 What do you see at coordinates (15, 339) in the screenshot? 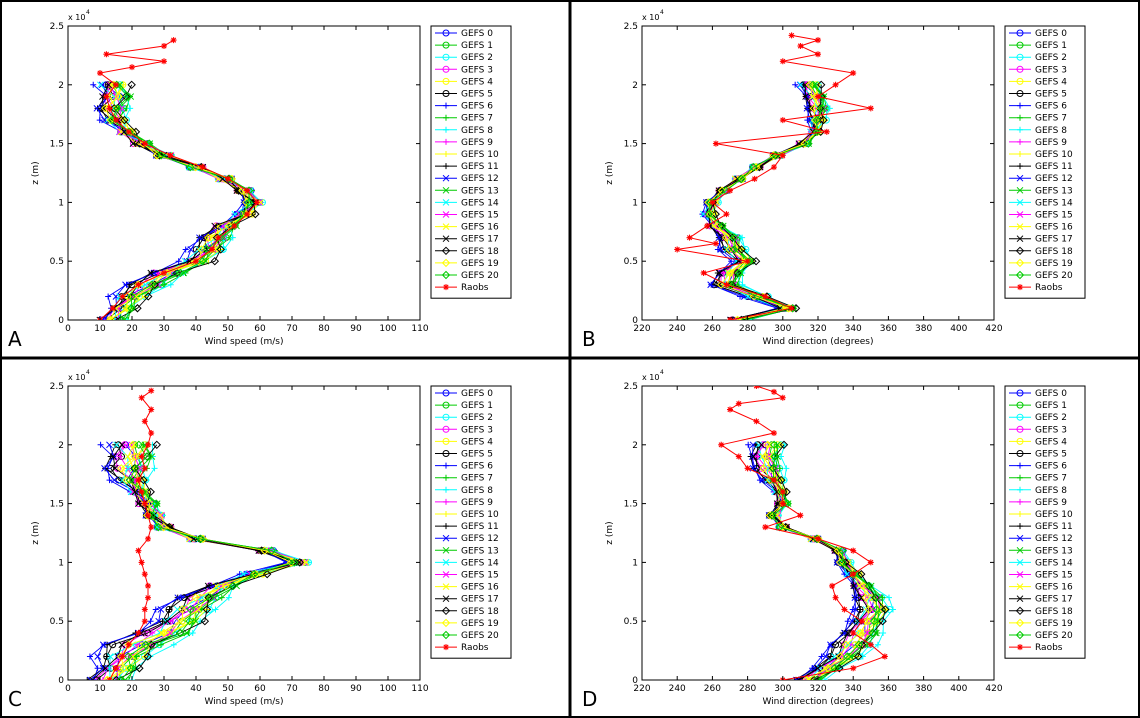
I see `panel-label: A` at bounding box center [15, 339].